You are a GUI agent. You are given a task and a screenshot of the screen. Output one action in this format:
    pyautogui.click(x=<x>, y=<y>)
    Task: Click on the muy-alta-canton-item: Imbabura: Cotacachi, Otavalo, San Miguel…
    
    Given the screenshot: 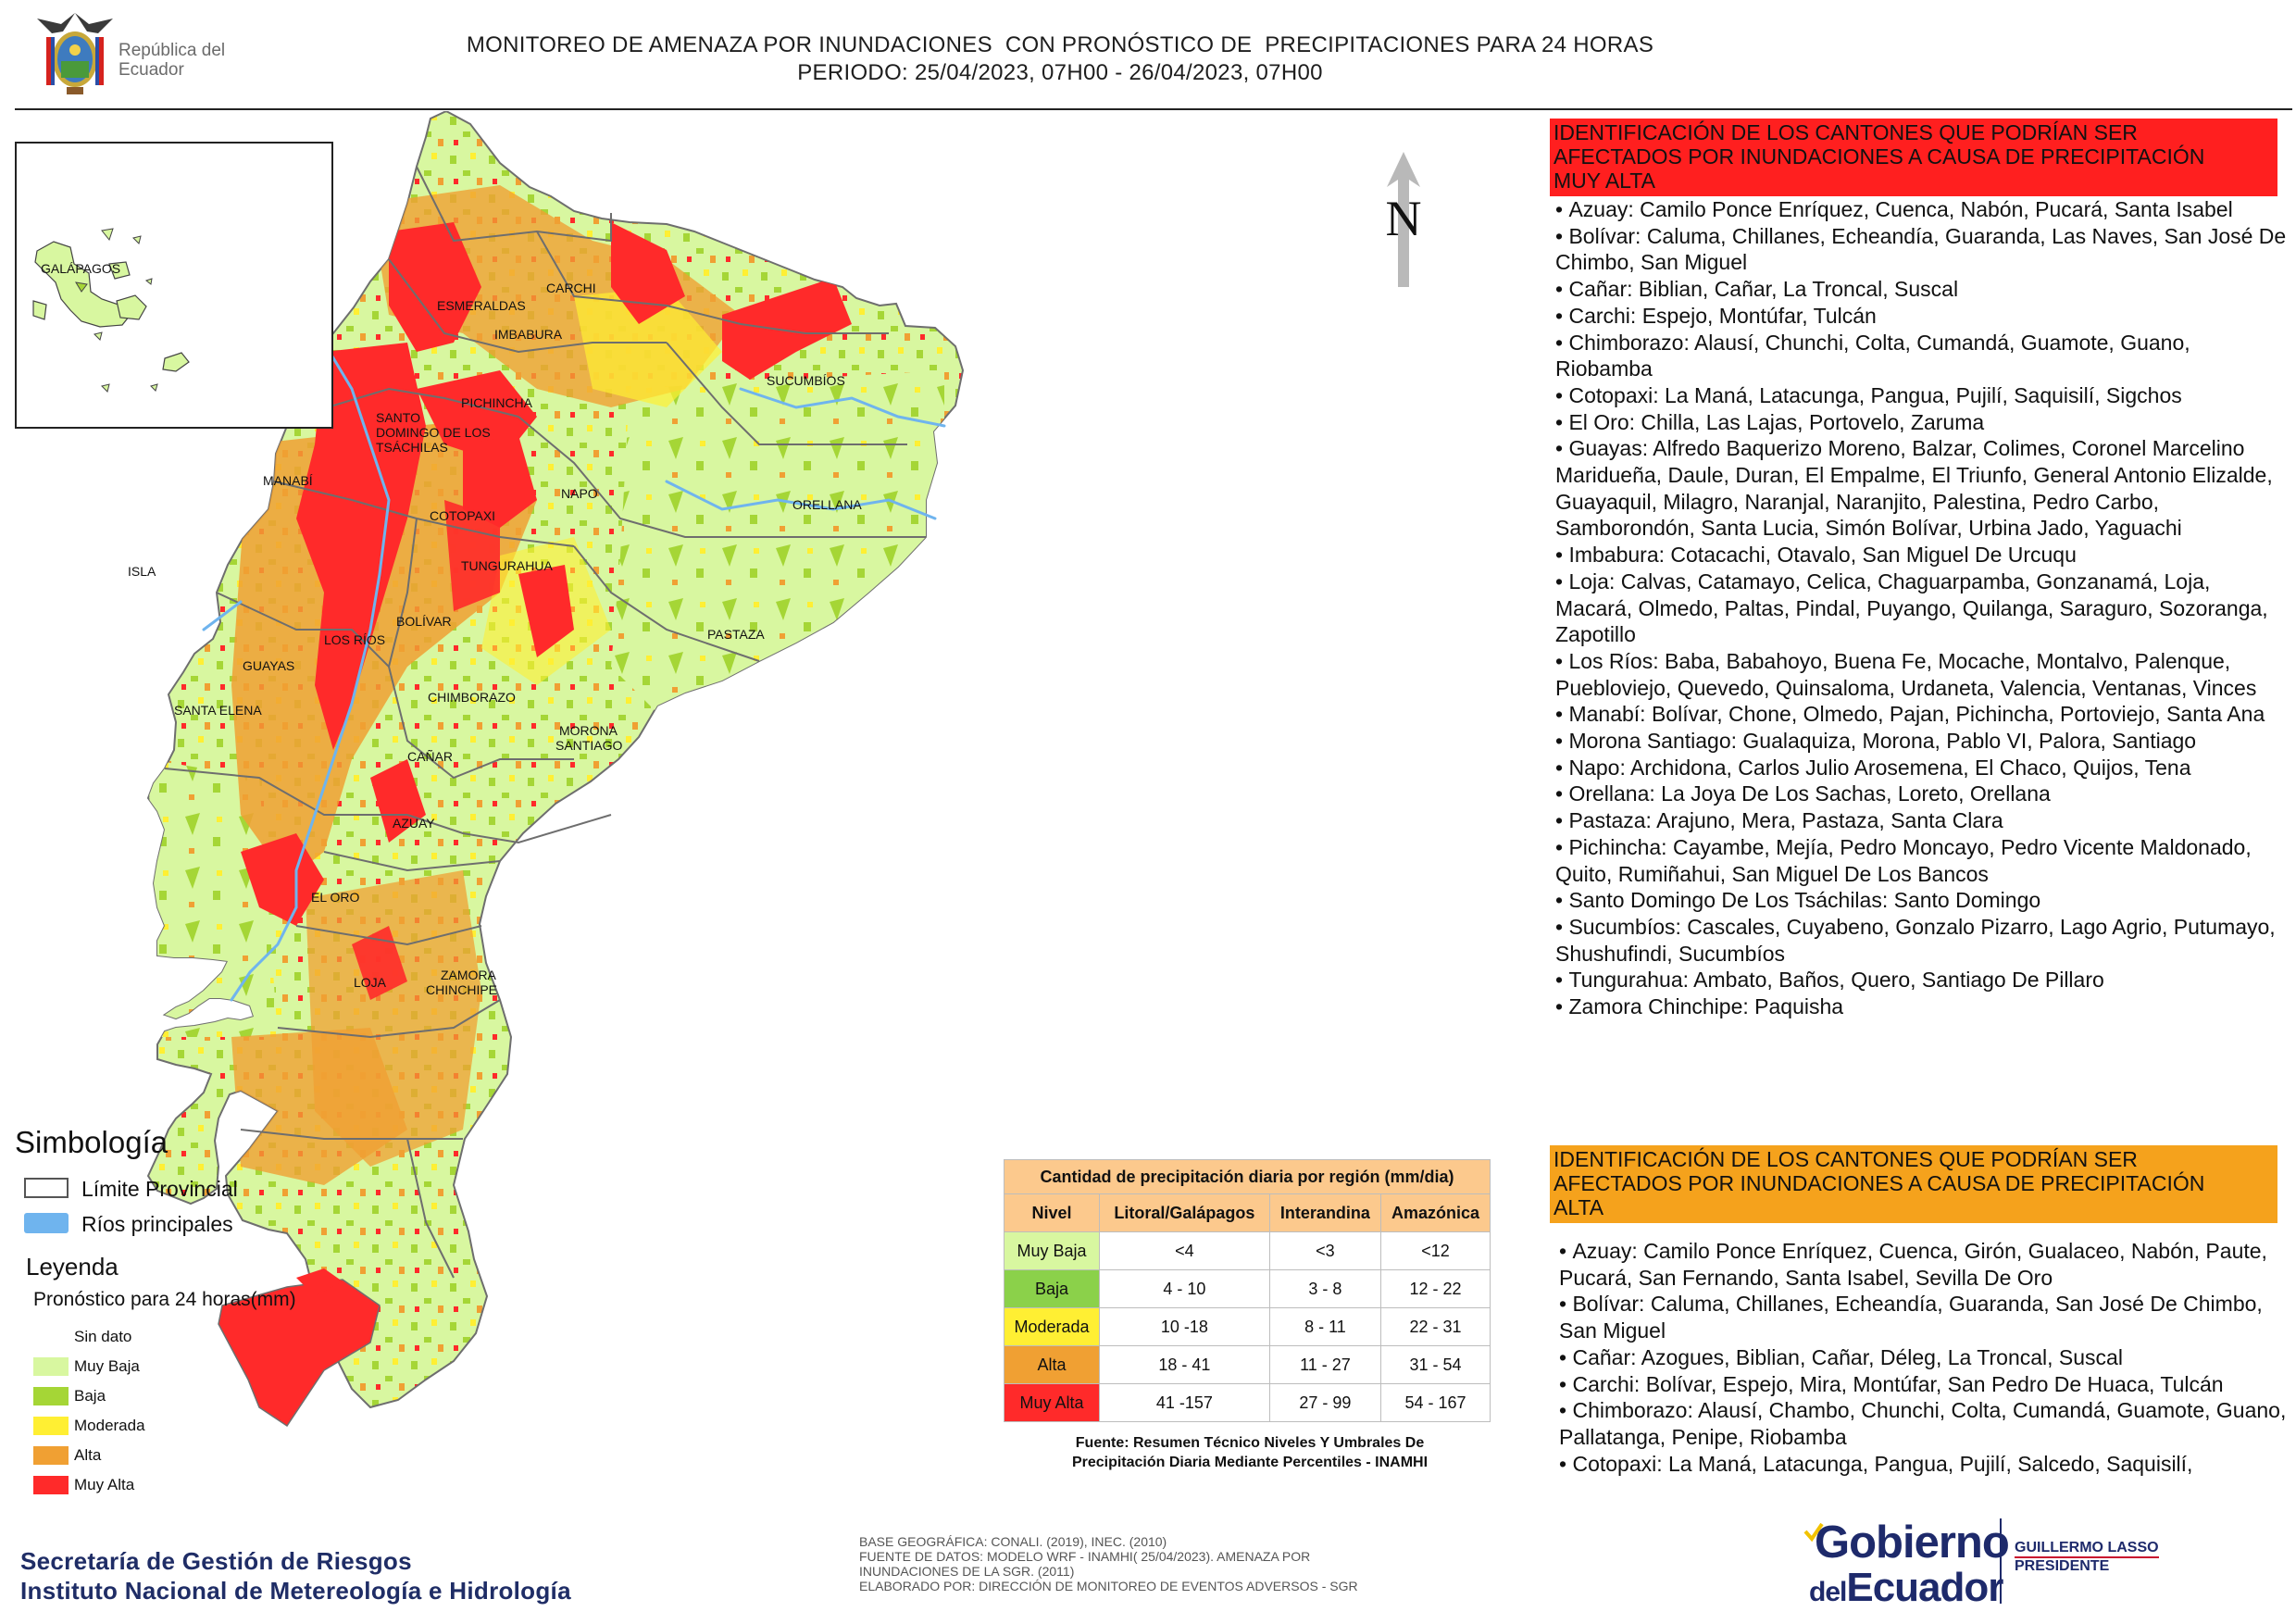 What is the action you would take?
    pyautogui.click(x=1922, y=555)
    